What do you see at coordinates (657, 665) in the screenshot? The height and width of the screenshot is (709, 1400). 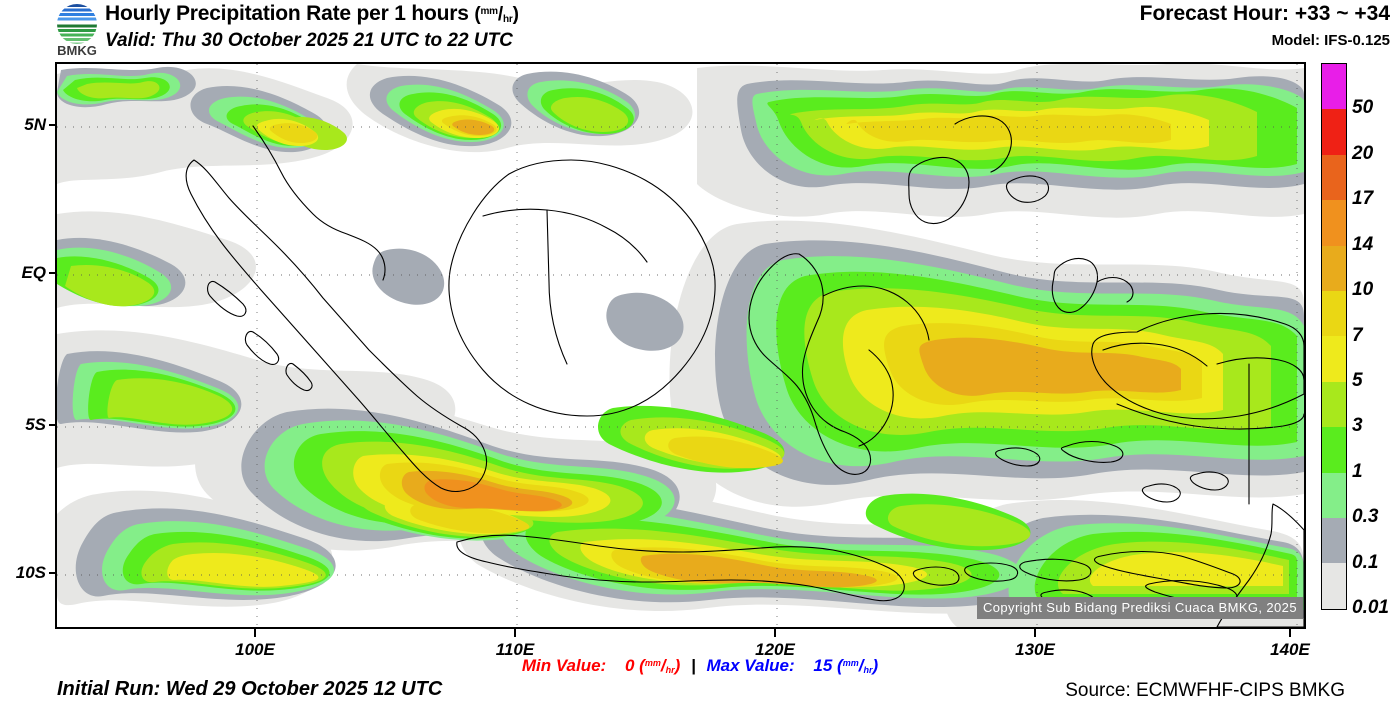 I see `min-value-unit: (mm/hr)` at bounding box center [657, 665].